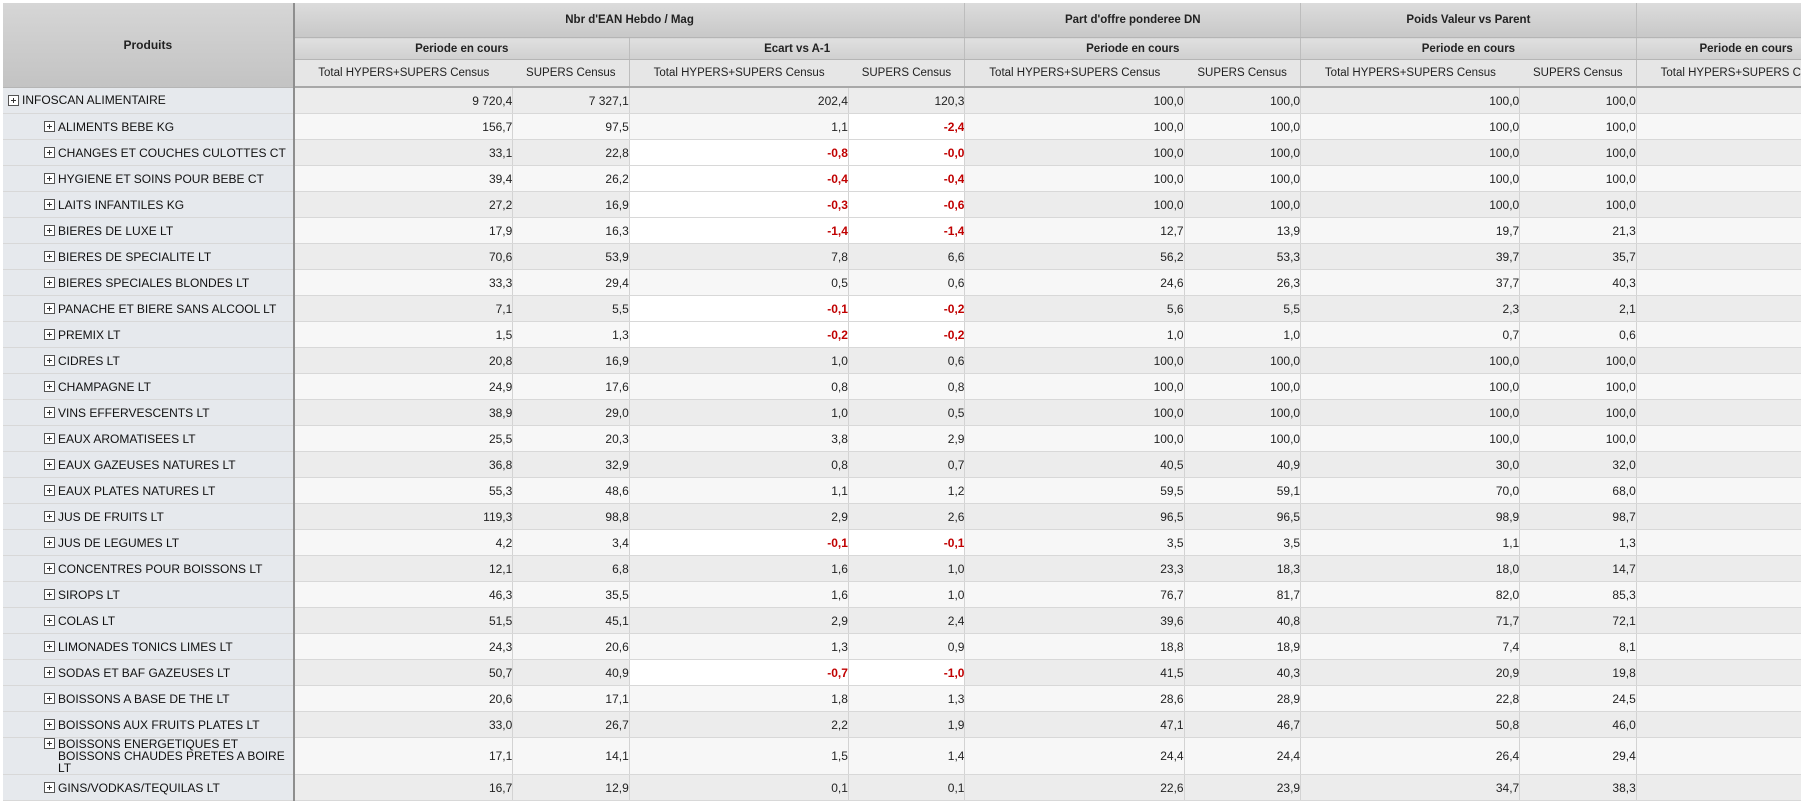 This screenshot has width=1801, height=801. I want to click on row-label: LAITS INFANTILES KG, so click(121, 204).